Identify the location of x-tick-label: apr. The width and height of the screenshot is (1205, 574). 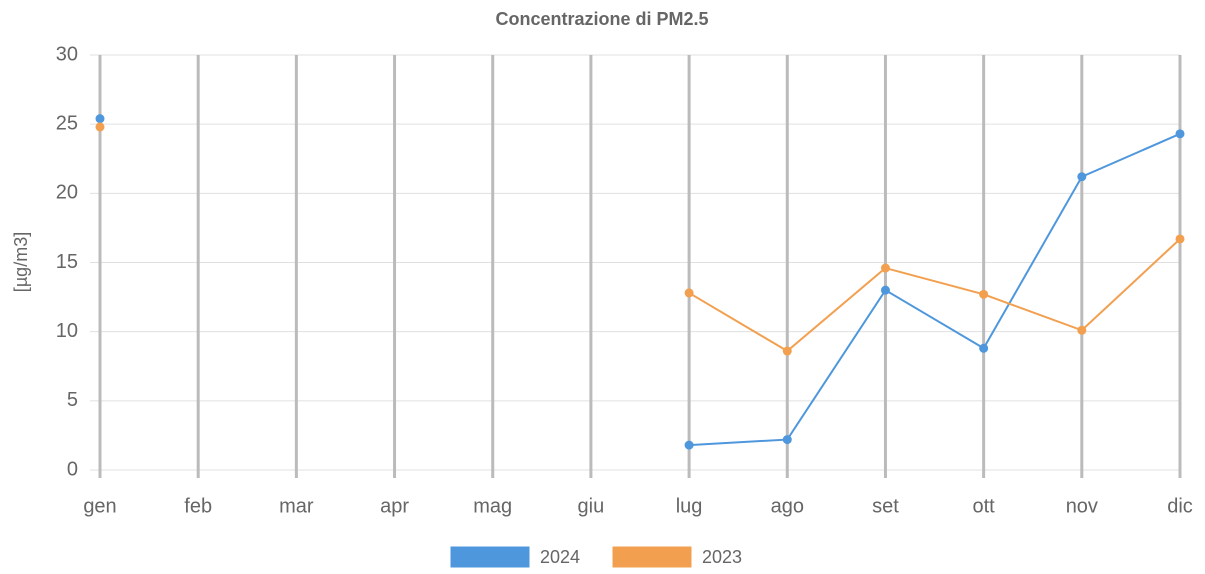
(394, 506).